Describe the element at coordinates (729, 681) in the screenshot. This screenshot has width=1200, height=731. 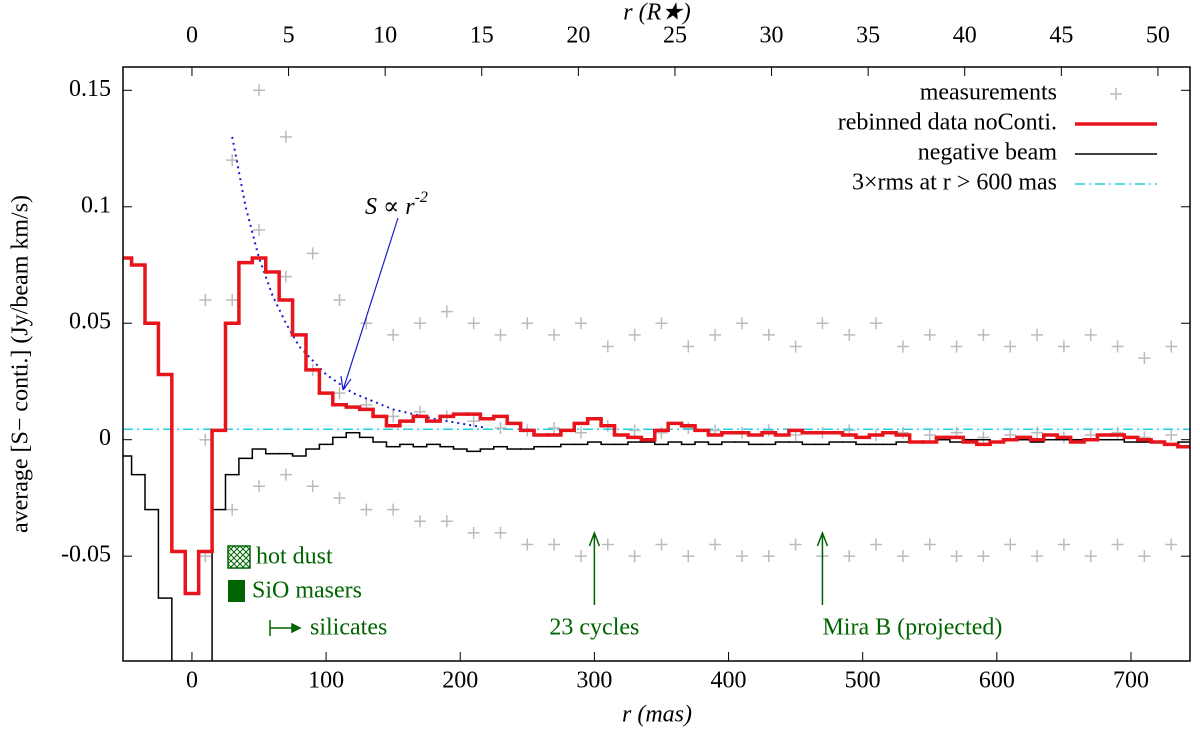
I see `x-tick-label: 400` at that location.